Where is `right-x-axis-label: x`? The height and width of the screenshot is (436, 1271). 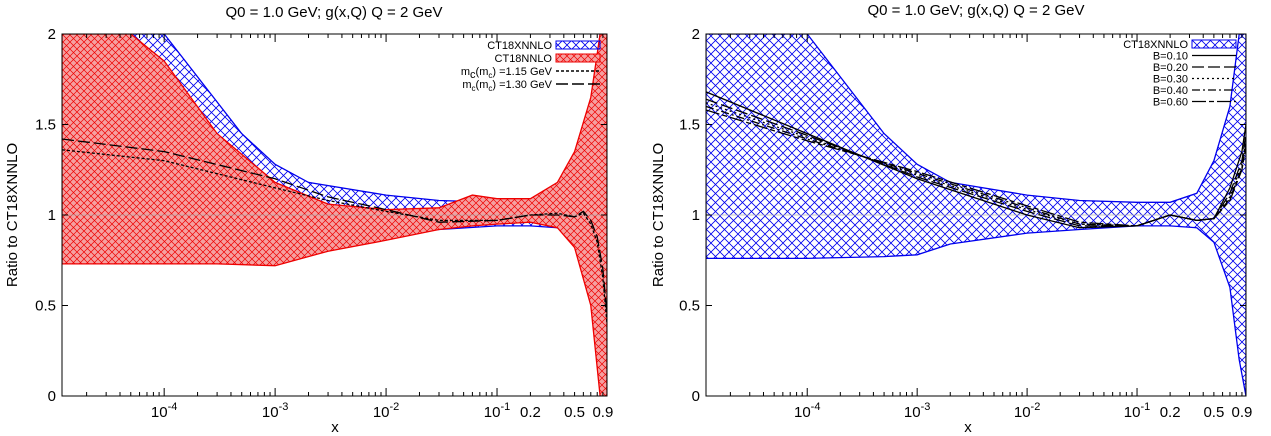
right-x-axis-label: x is located at coordinates (968, 427).